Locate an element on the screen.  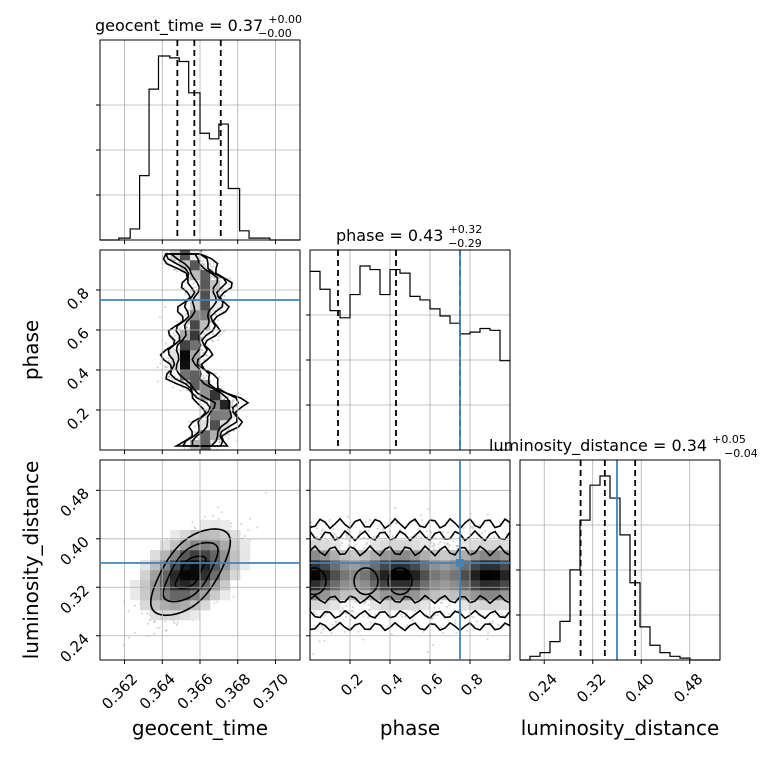
x-tick-label-geocent_time: 0.364 is located at coordinates (157, 691).